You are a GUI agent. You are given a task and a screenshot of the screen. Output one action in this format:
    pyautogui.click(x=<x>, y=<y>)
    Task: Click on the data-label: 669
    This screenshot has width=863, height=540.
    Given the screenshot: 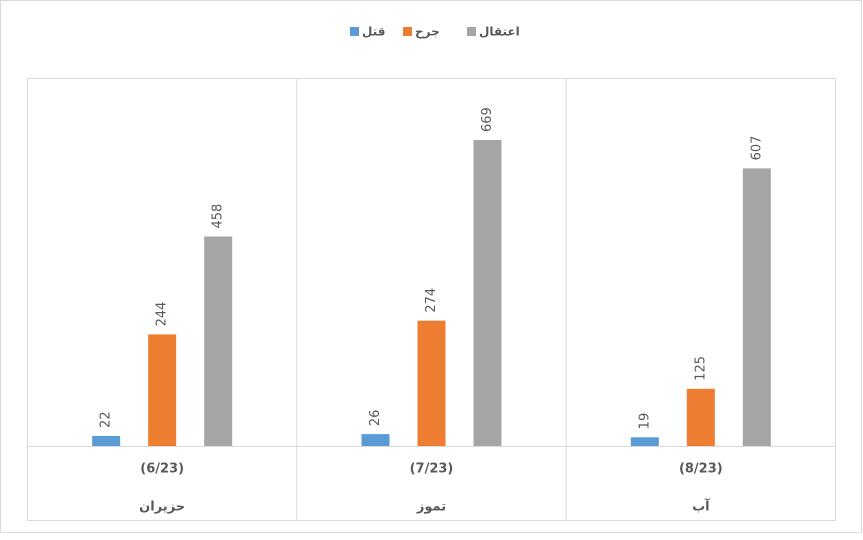 What is the action you would take?
    pyautogui.click(x=487, y=119)
    